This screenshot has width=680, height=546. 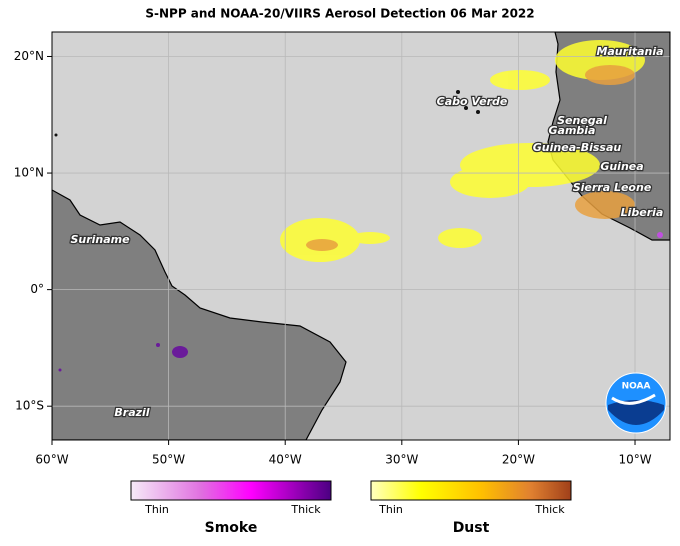 I want to click on place-label: Mauritania, so click(x=629, y=51).